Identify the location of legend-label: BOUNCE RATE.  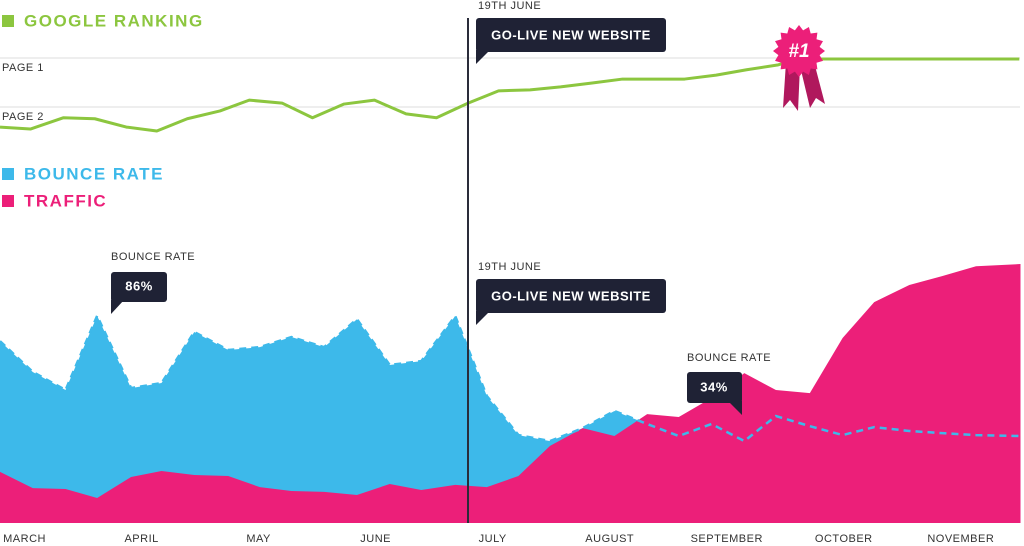
(94, 173).